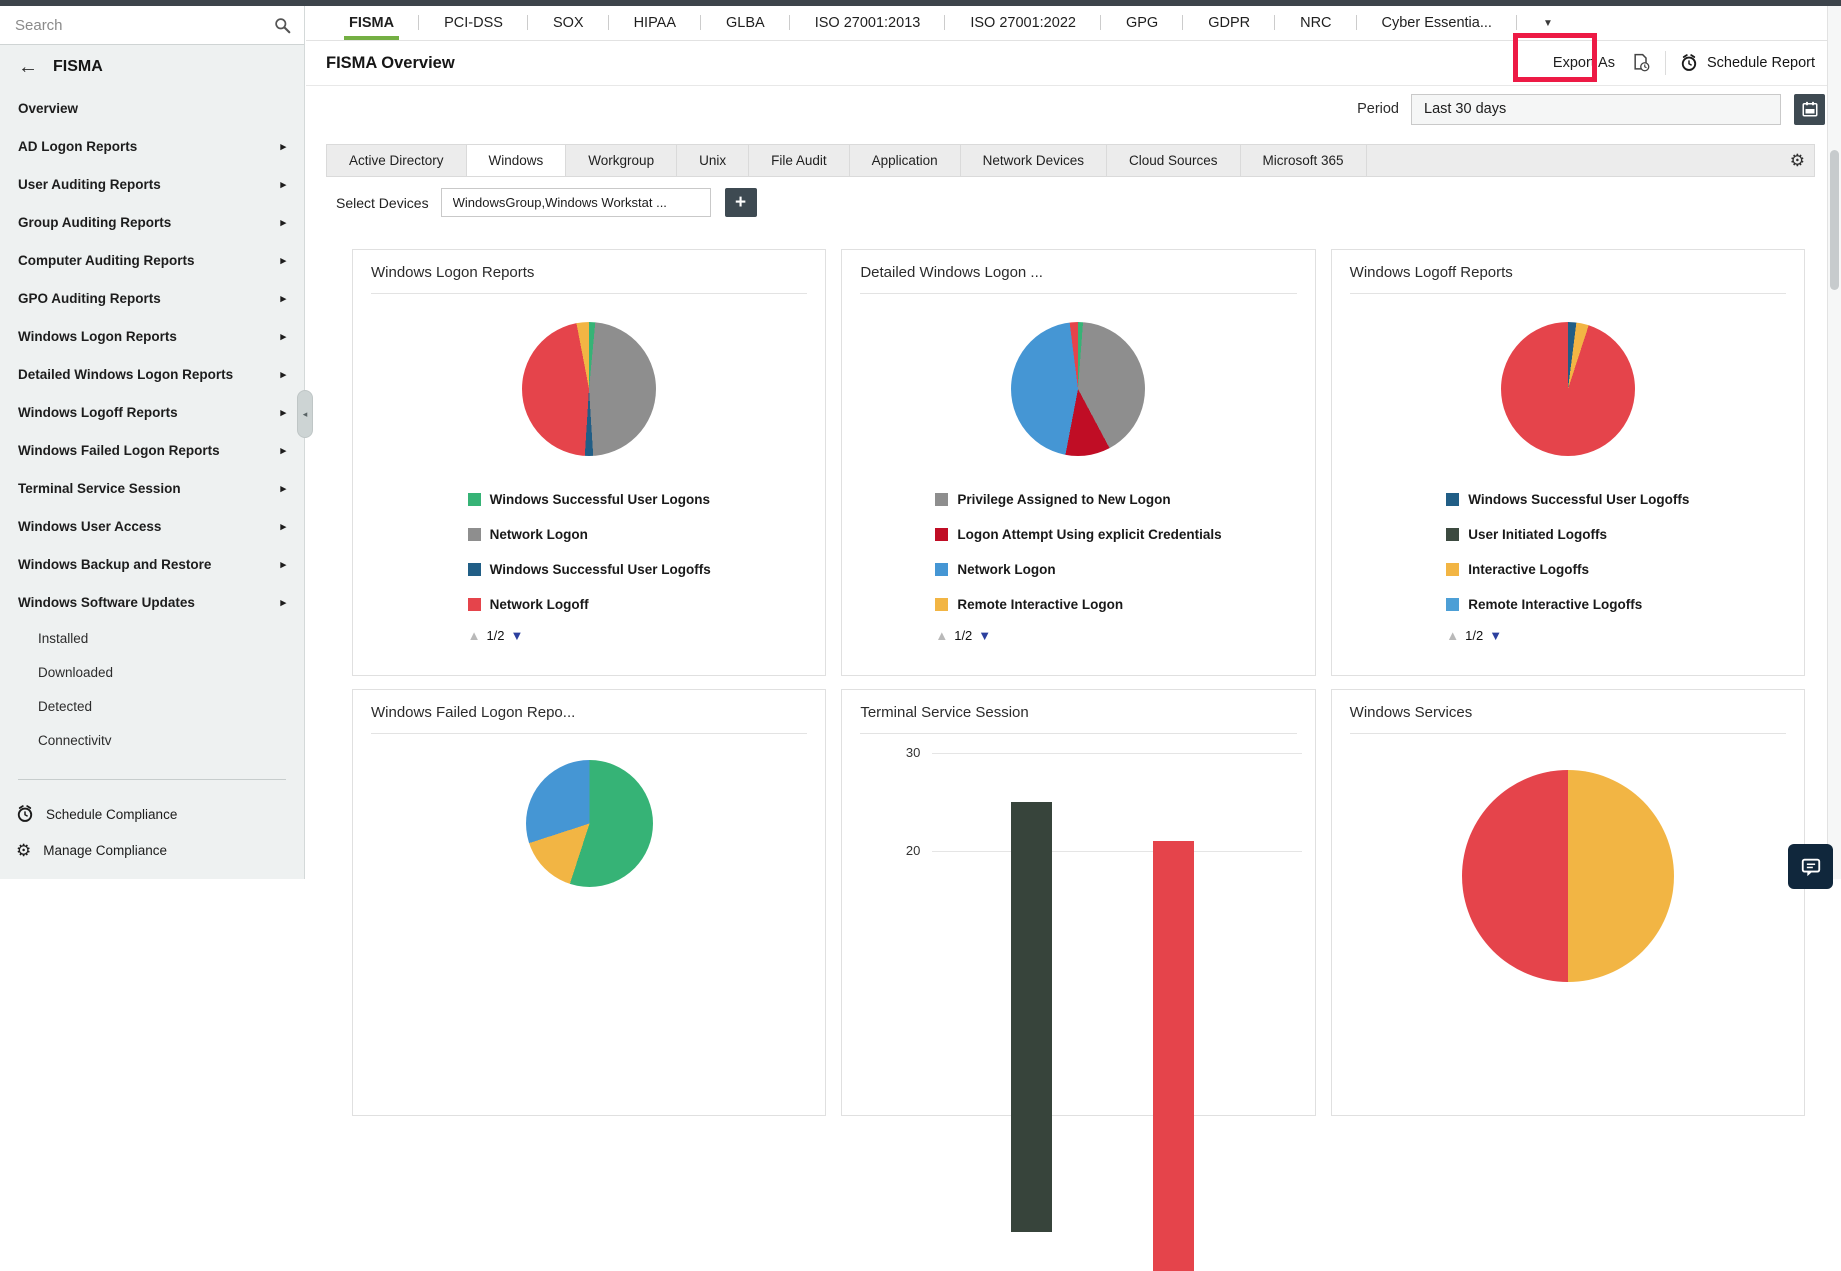 The image size is (1841, 1271). Describe the element at coordinates (1548, 23) in the screenshot. I see `more-tabs-button: ▼` at that location.